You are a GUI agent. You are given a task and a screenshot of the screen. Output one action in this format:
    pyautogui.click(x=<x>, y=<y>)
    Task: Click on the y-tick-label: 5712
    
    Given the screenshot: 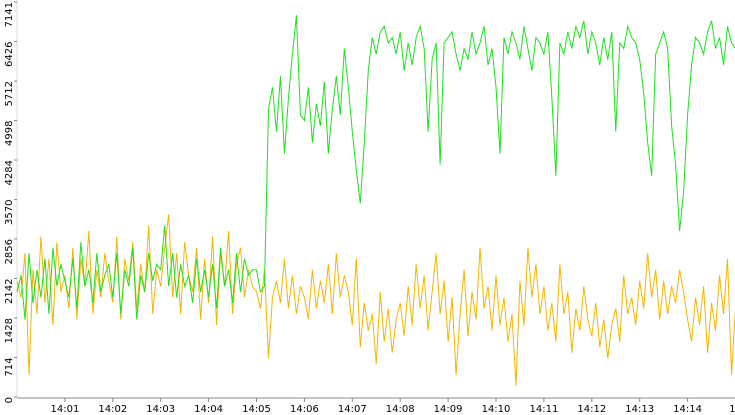 What is the action you would take?
    pyautogui.click(x=9, y=93)
    